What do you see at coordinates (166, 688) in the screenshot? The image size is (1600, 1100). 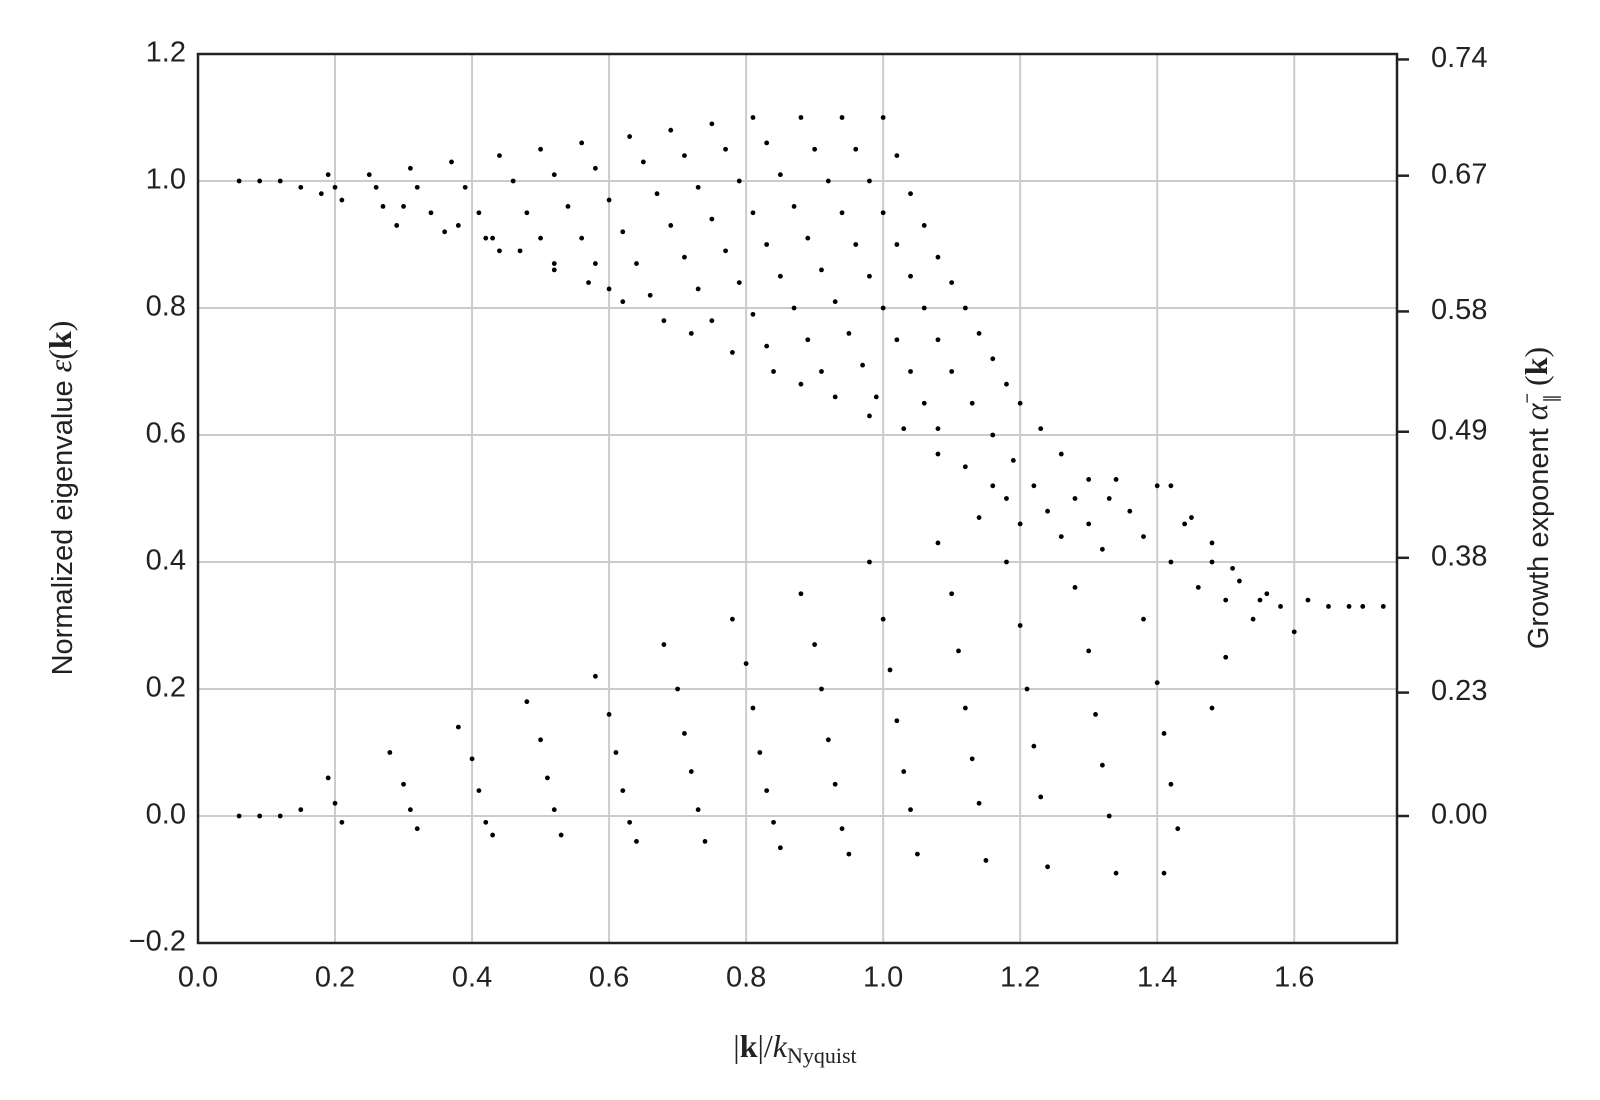 I see `y-tick-label: 0.2` at bounding box center [166, 688].